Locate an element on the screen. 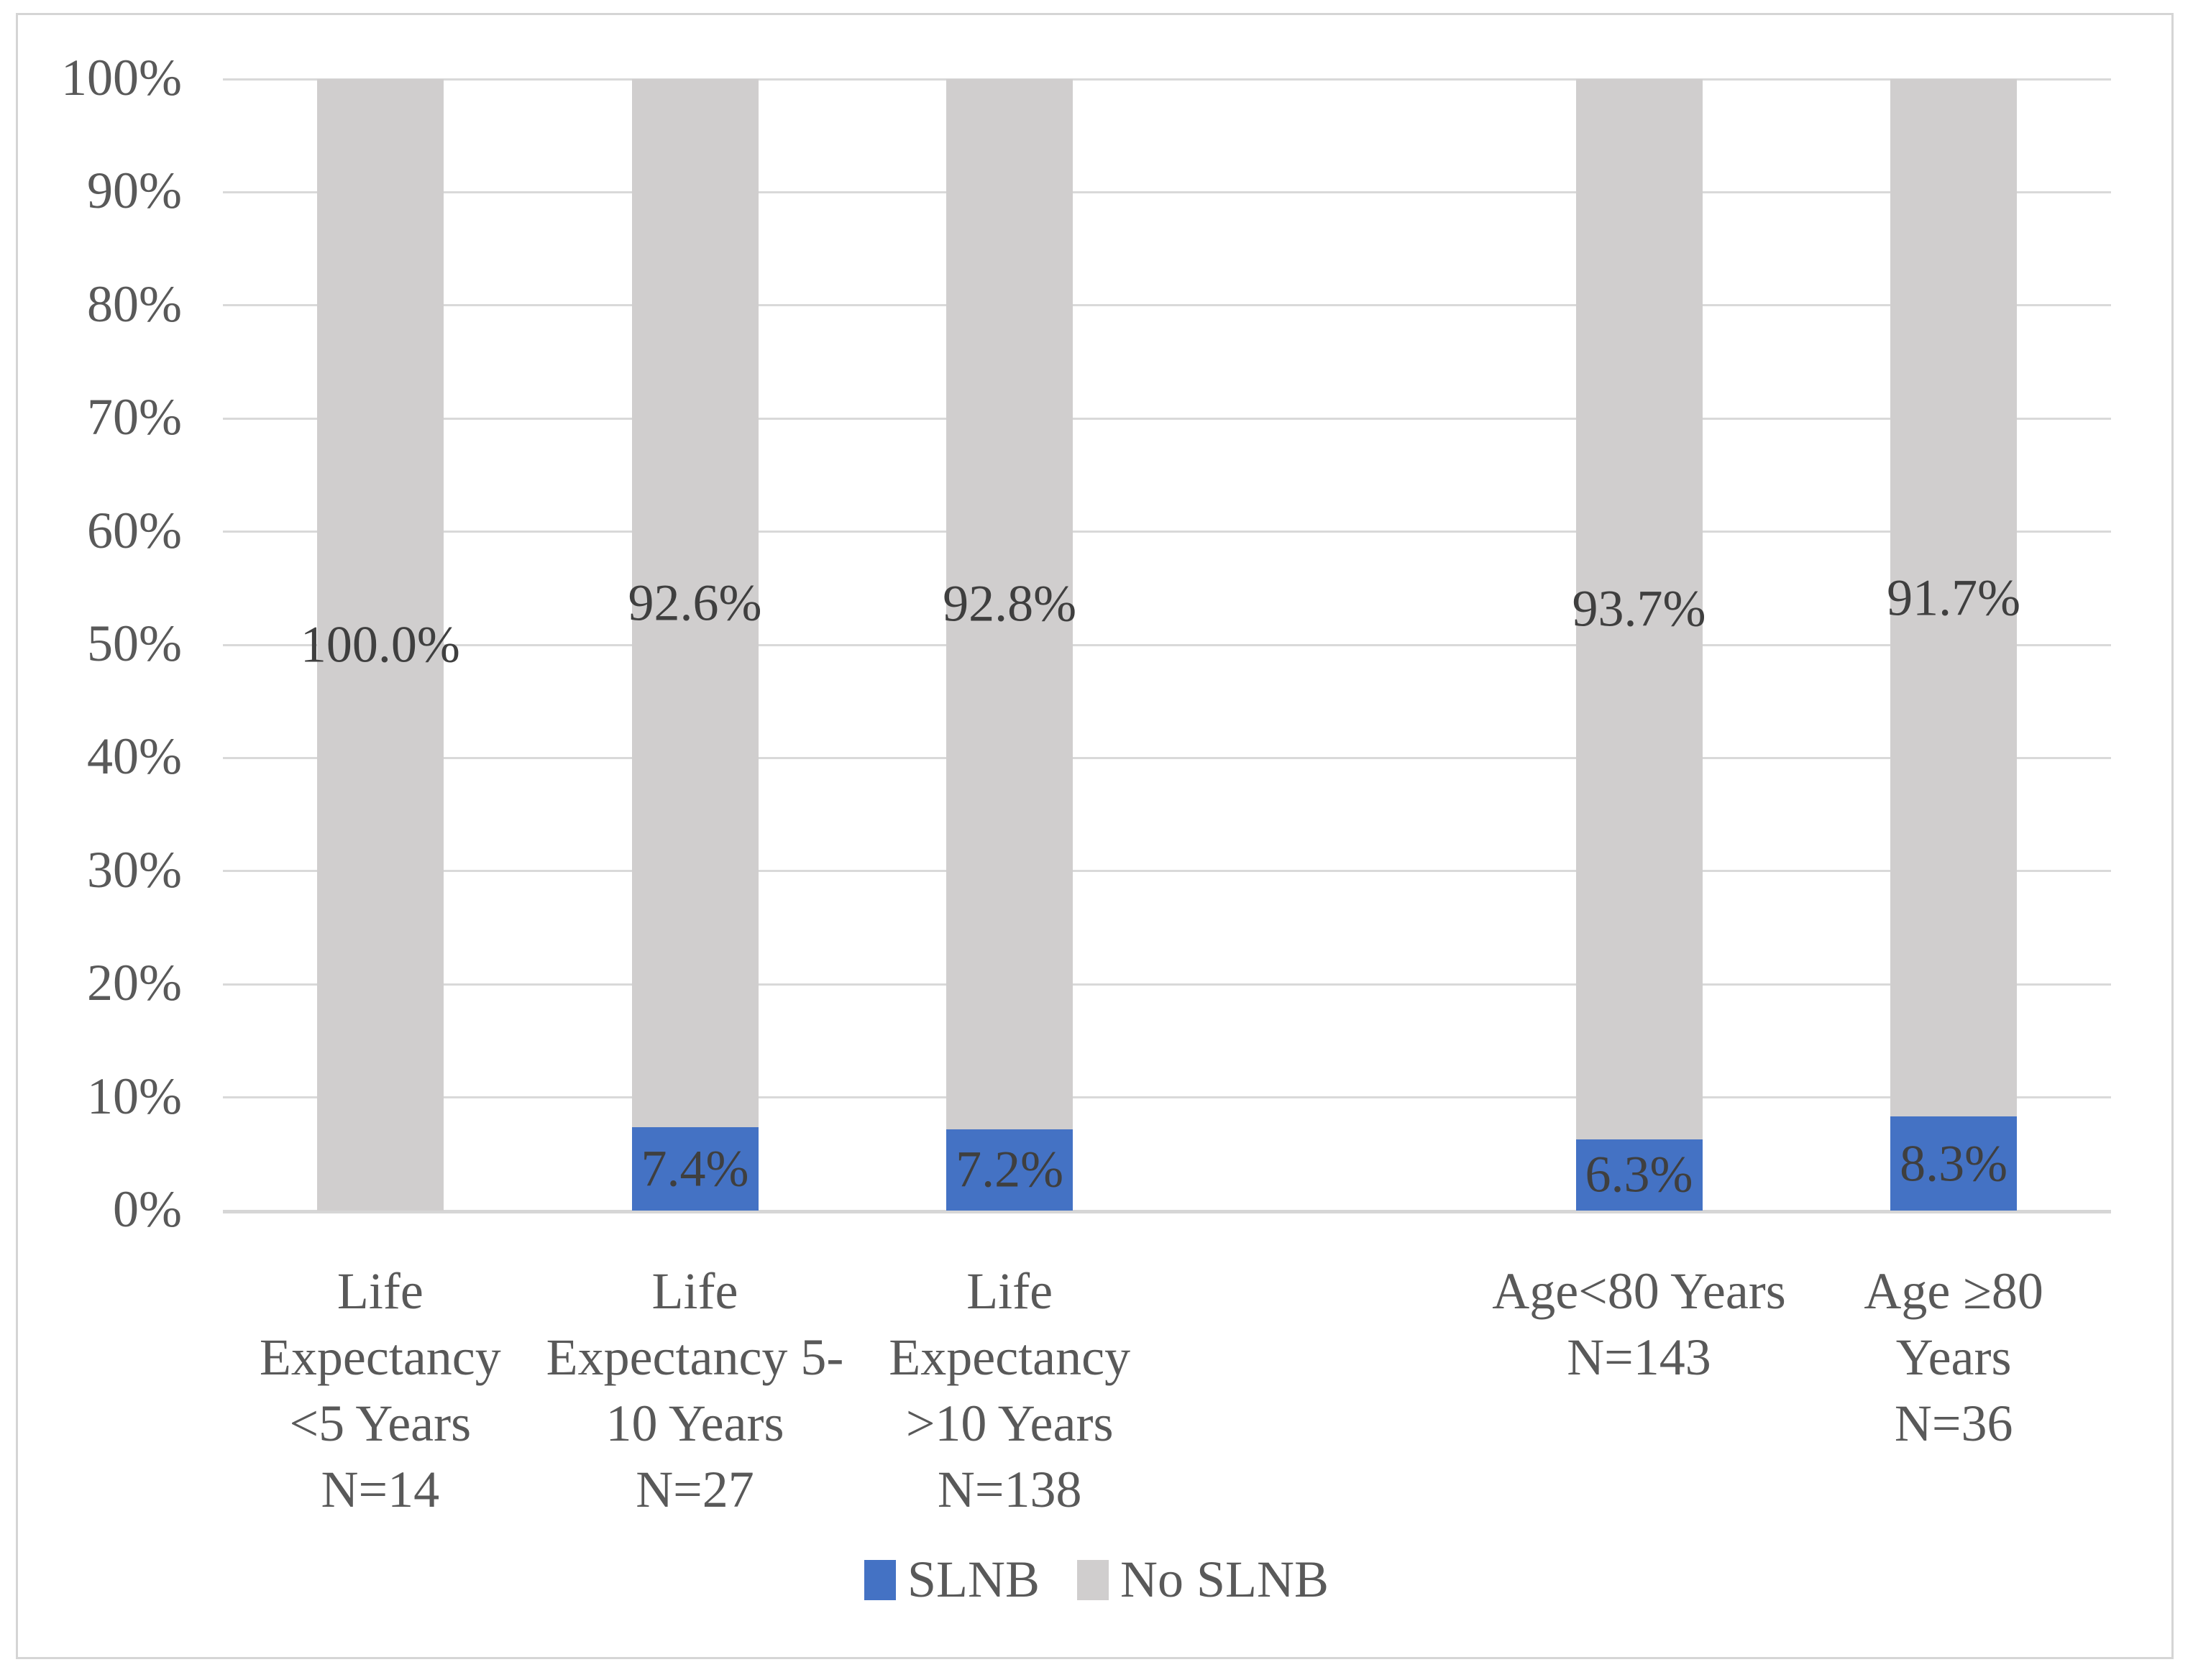 The image size is (2193, 1680). y-axis: 0% 10% 20% 30% 40% 50% 60% 70% 80% 90% 100% is located at coordinates (91, 643).